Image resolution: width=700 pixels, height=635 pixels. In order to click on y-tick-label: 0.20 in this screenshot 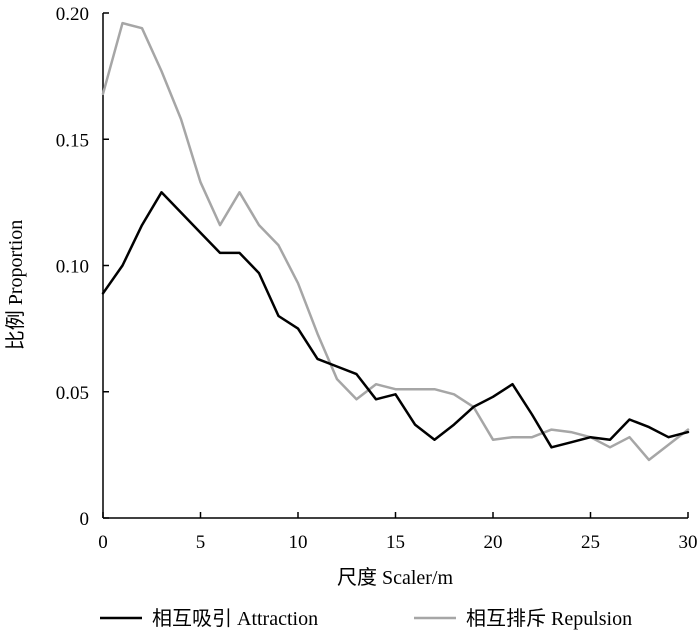, I will do `click(72, 14)`.